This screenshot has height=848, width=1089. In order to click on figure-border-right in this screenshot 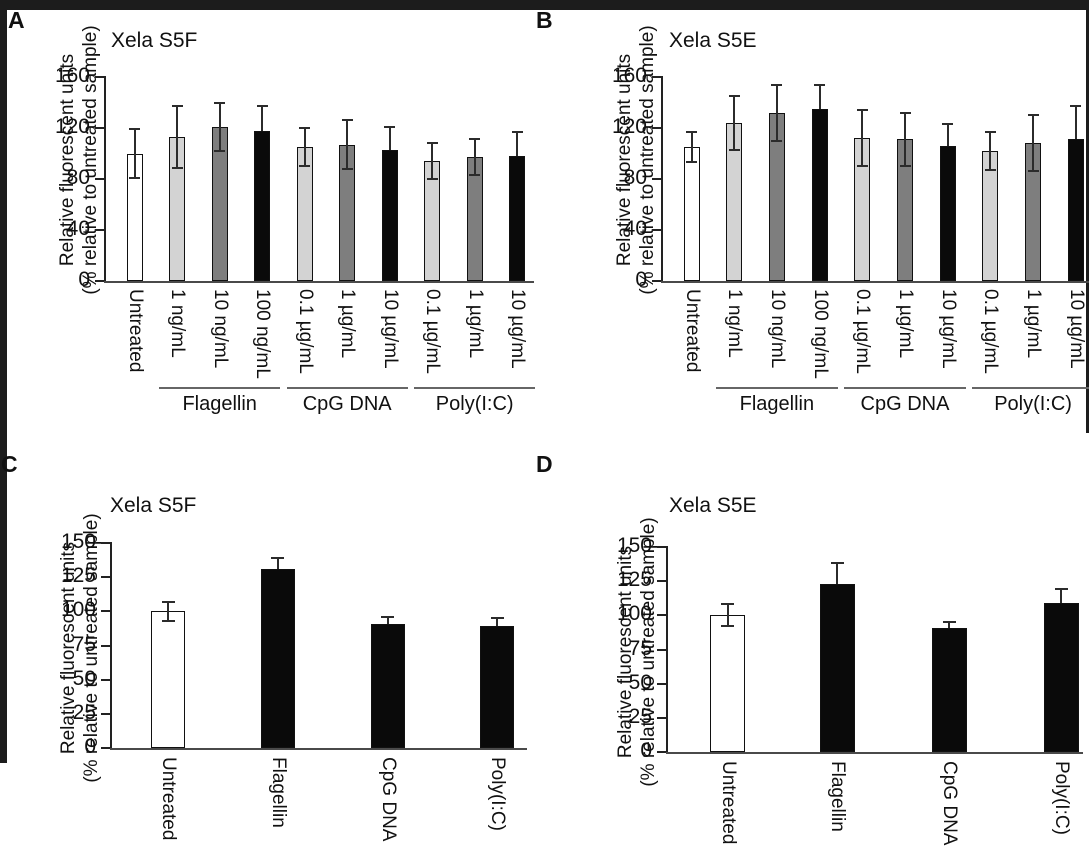, I will do `click(1087, 216)`.